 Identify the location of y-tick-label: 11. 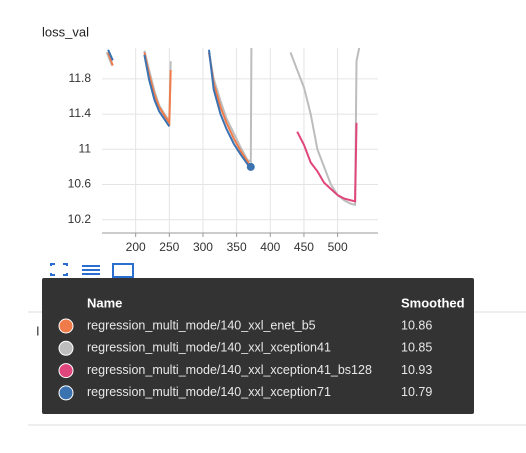
(85, 148).